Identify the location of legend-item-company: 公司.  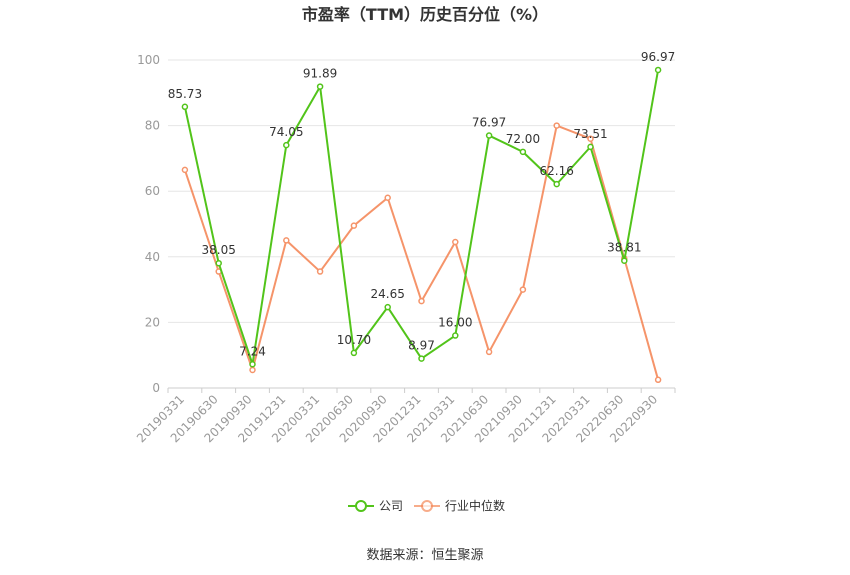
(375, 506).